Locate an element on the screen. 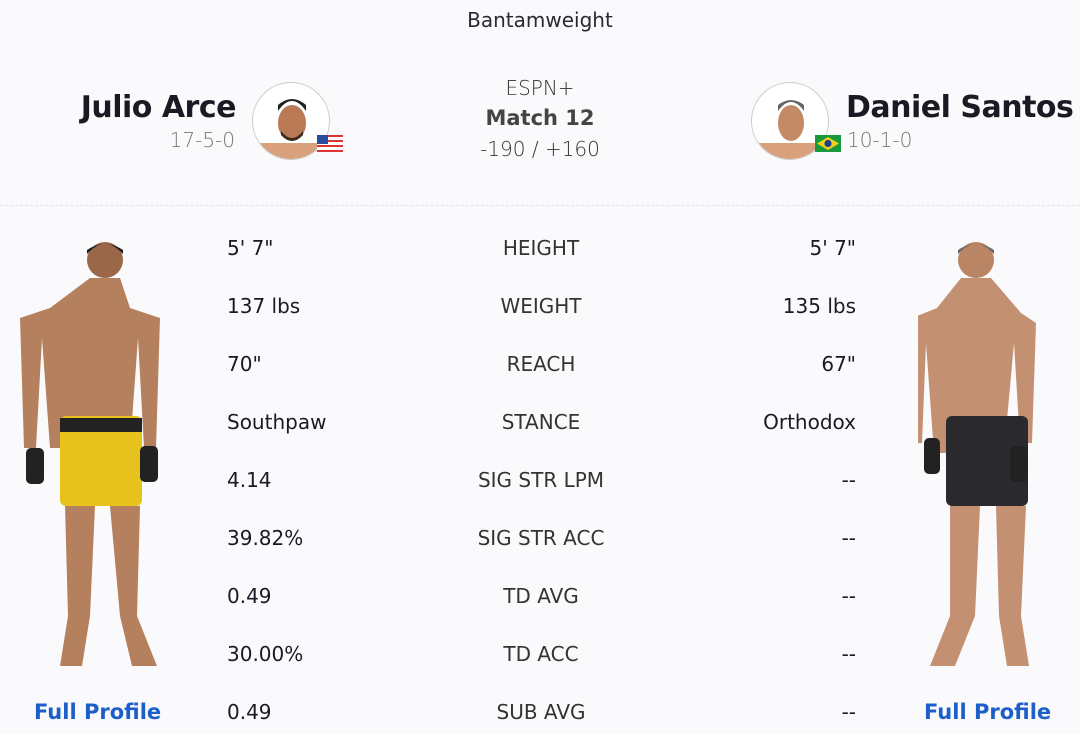 This screenshot has height=734, width=1080. stat-row: 70" REACH 67" is located at coordinates (540, 367).